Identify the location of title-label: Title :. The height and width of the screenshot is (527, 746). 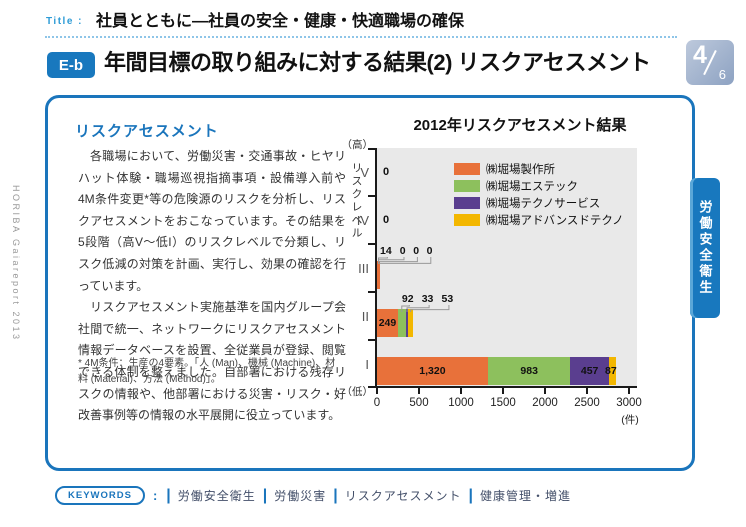
(64, 21).